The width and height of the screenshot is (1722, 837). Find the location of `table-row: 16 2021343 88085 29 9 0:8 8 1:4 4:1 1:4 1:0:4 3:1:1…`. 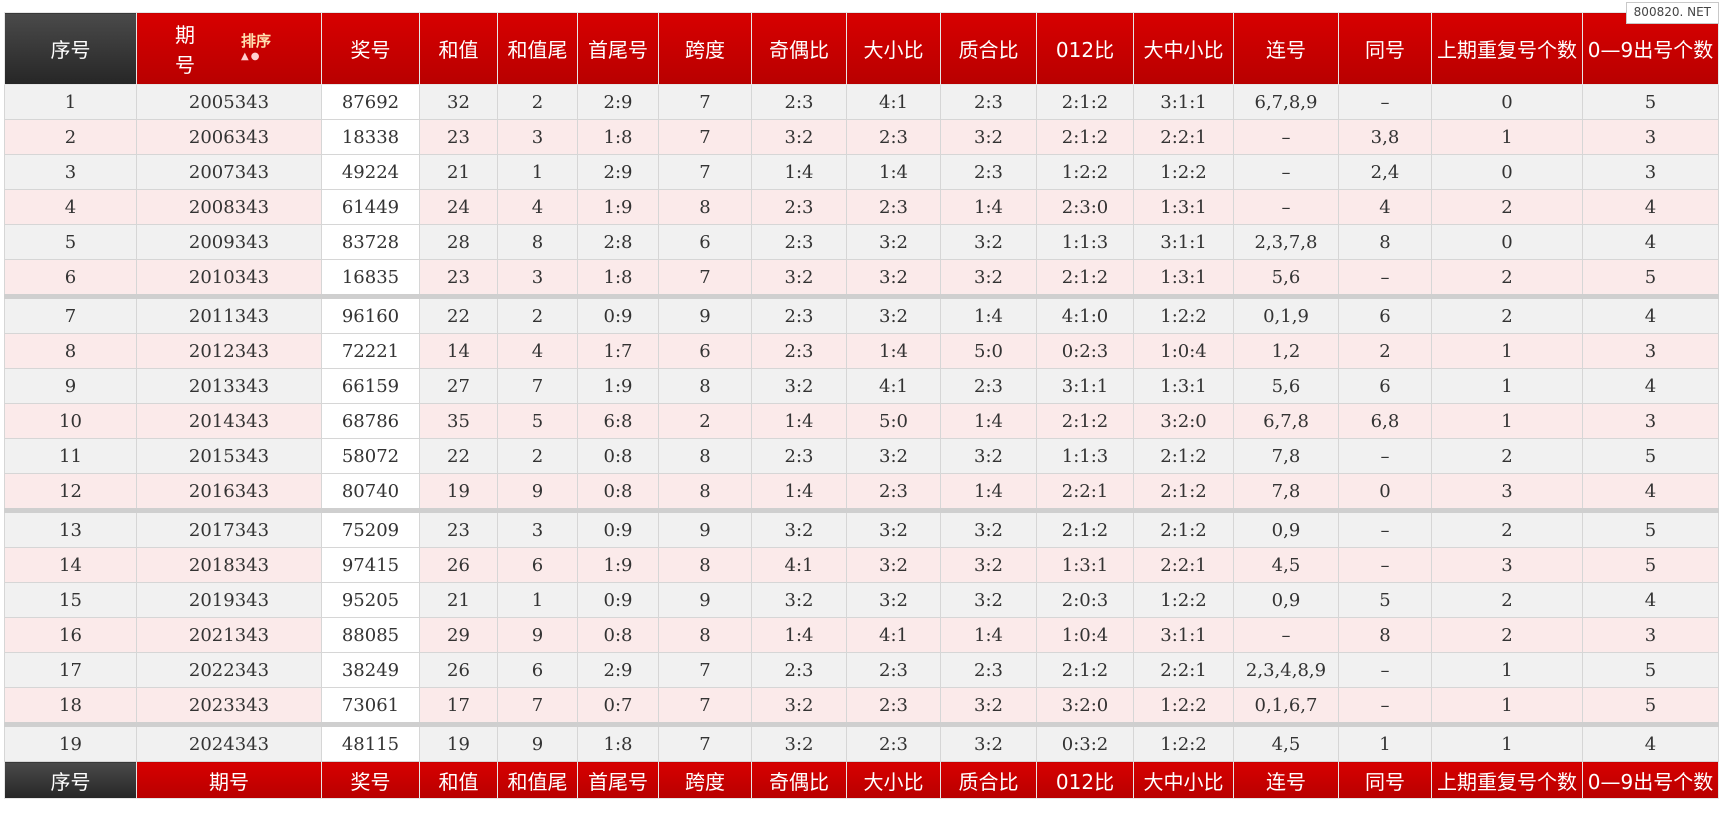

table-row: 16 2021343 88085 29 9 0:8 8 1:4 4:1 1:4 1:0:4 3:1:1… is located at coordinates (861, 635).